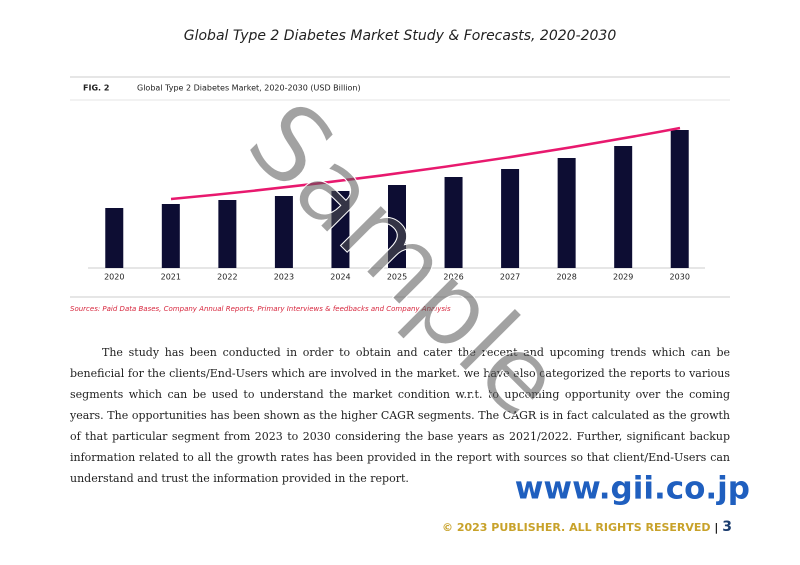 The height and width of the screenshot is (565, 800). What do you see at coordinates (171, 277) in the screenshot?
I see `x-tick-label: 2021` at bounding box center [171, 277].